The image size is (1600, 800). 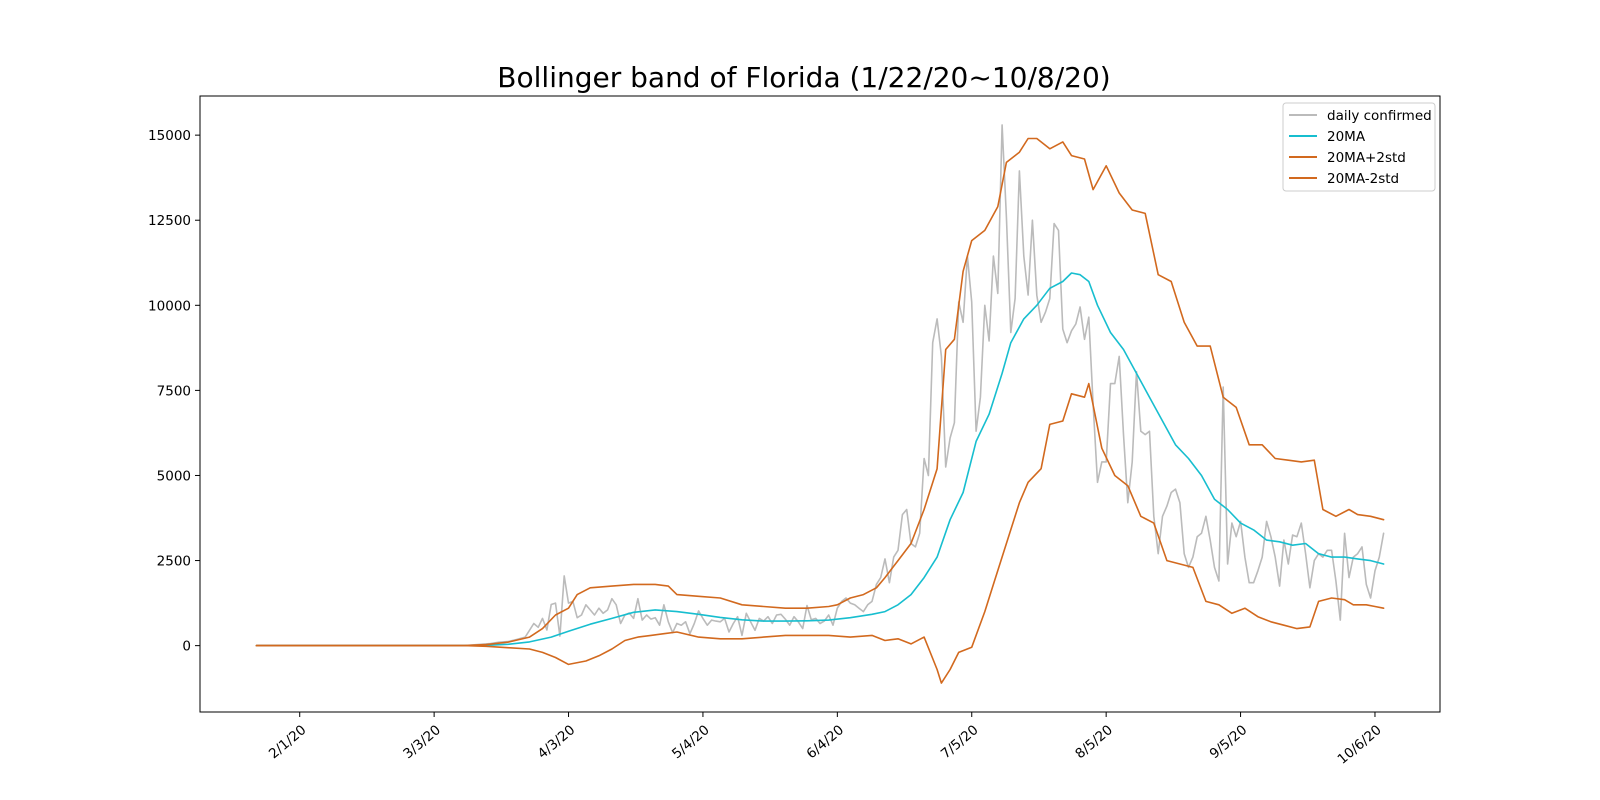 I want to click on y-tick-label: 10000, so click(x=169, y=306).